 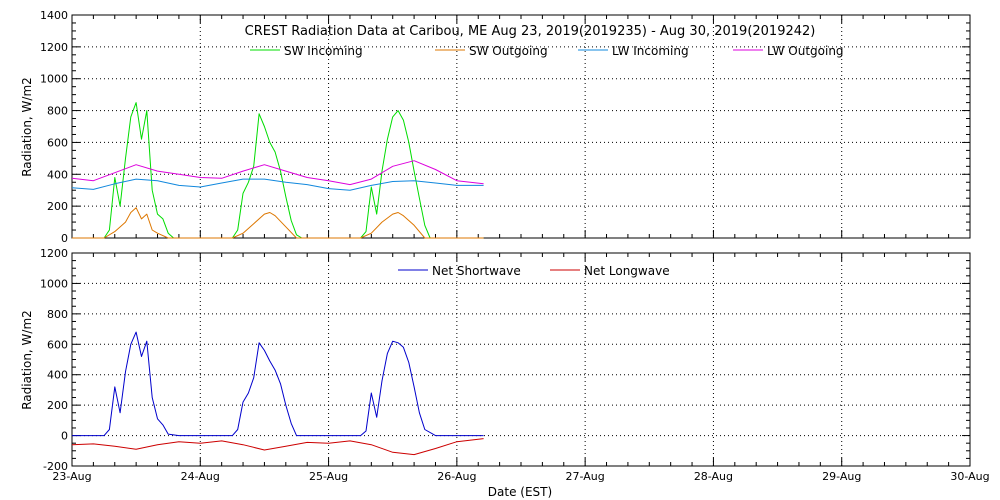 What do you see at coordinates (841, 476) in the screenshot?
I see `x-tick-label: 29-Aug` at bounding box center [841, 476].